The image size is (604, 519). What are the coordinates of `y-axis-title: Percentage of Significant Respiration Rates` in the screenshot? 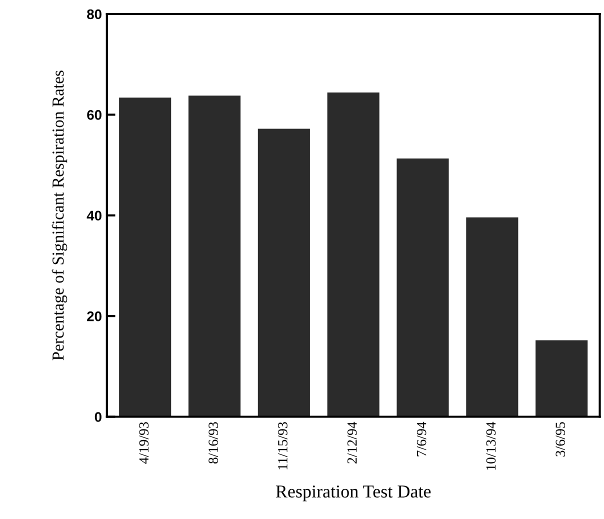 It's located at (60, 215).